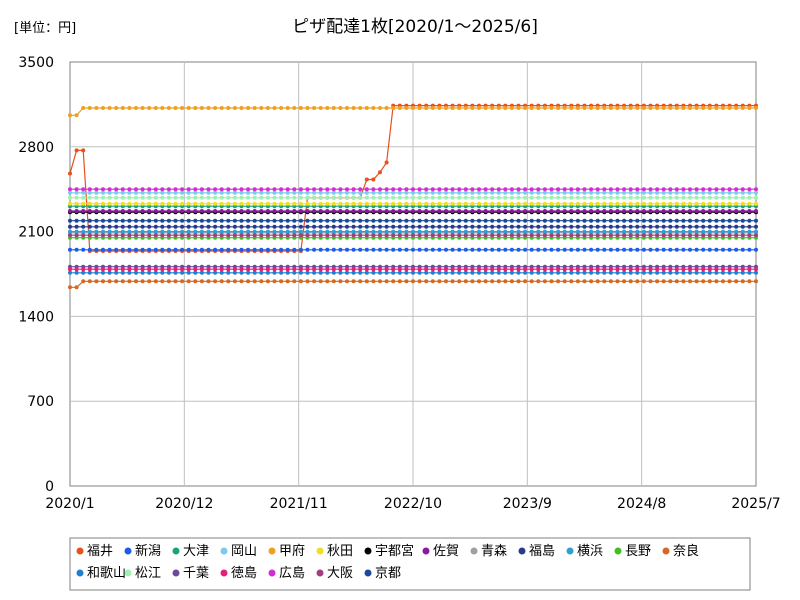 This screenshot has height=600, width=800. I want to click on legend-label: 長野, so click(638, 551).